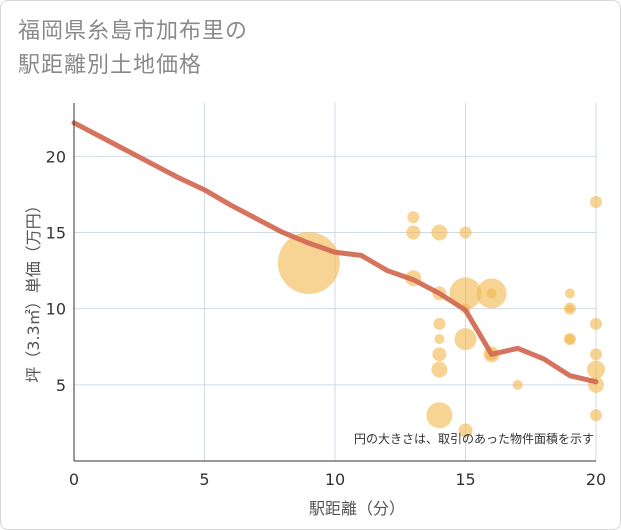 Image resolution: width=621 pixels, height=530 pixels. Describe the element at coordinates (133, 31) in the screenshot. I see `chart-title-line-1: 福岡県糸島市加布里の` at that location.